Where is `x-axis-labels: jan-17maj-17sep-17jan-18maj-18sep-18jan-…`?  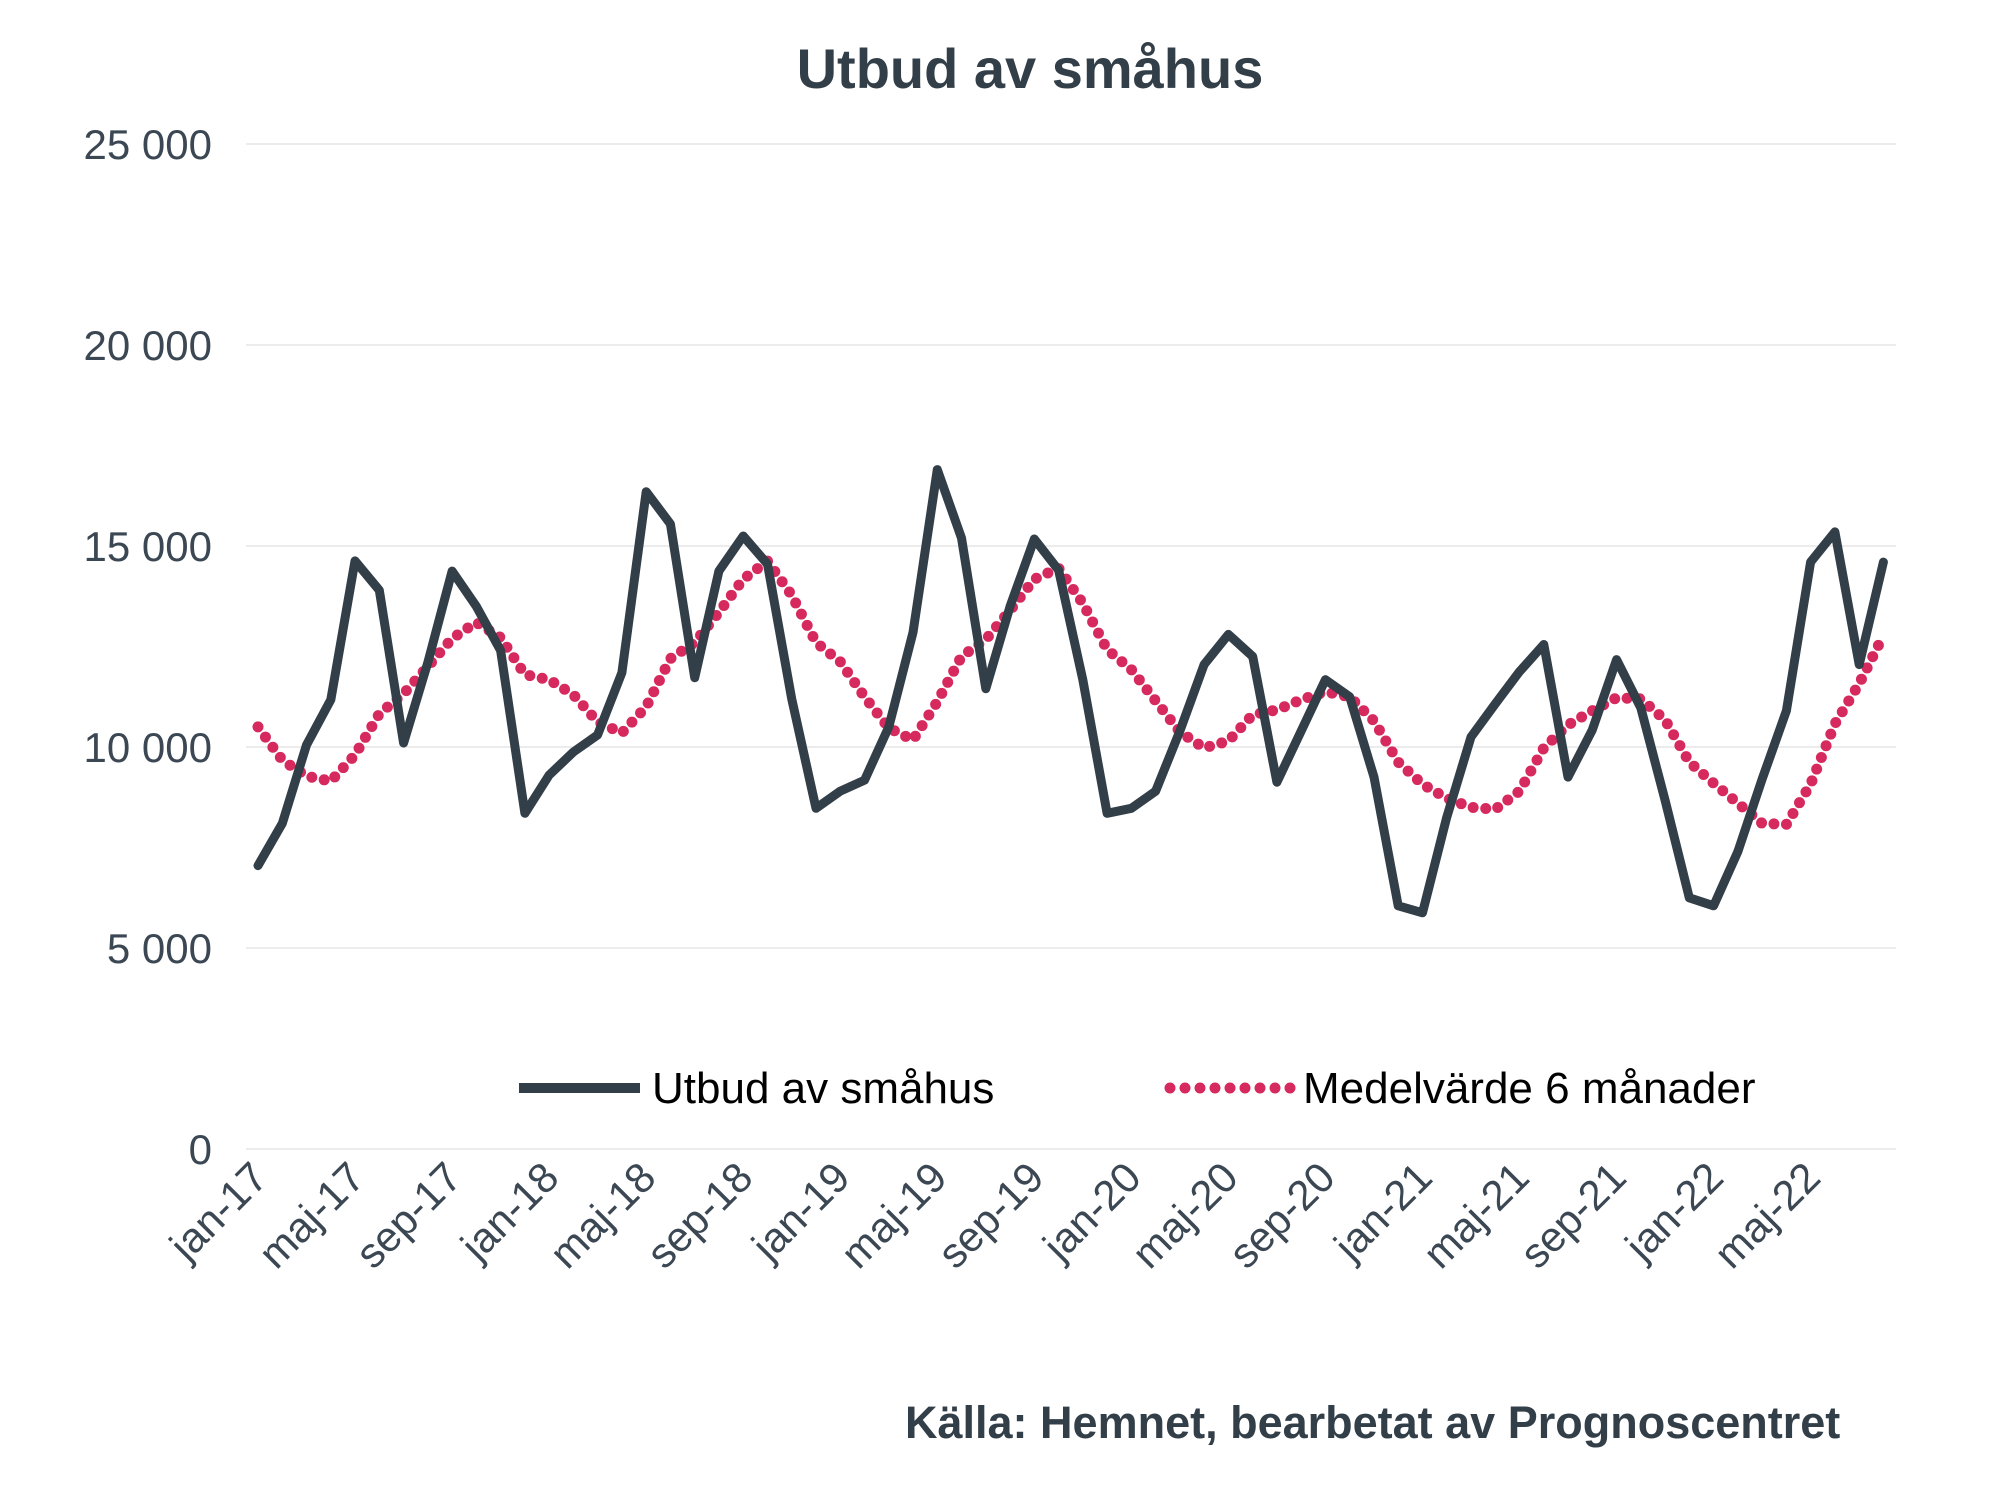 x-axis-labels: jan-17maj-17sep-17jan-18maj-18sep-18jan-… is located at coordinates (994, 1215).